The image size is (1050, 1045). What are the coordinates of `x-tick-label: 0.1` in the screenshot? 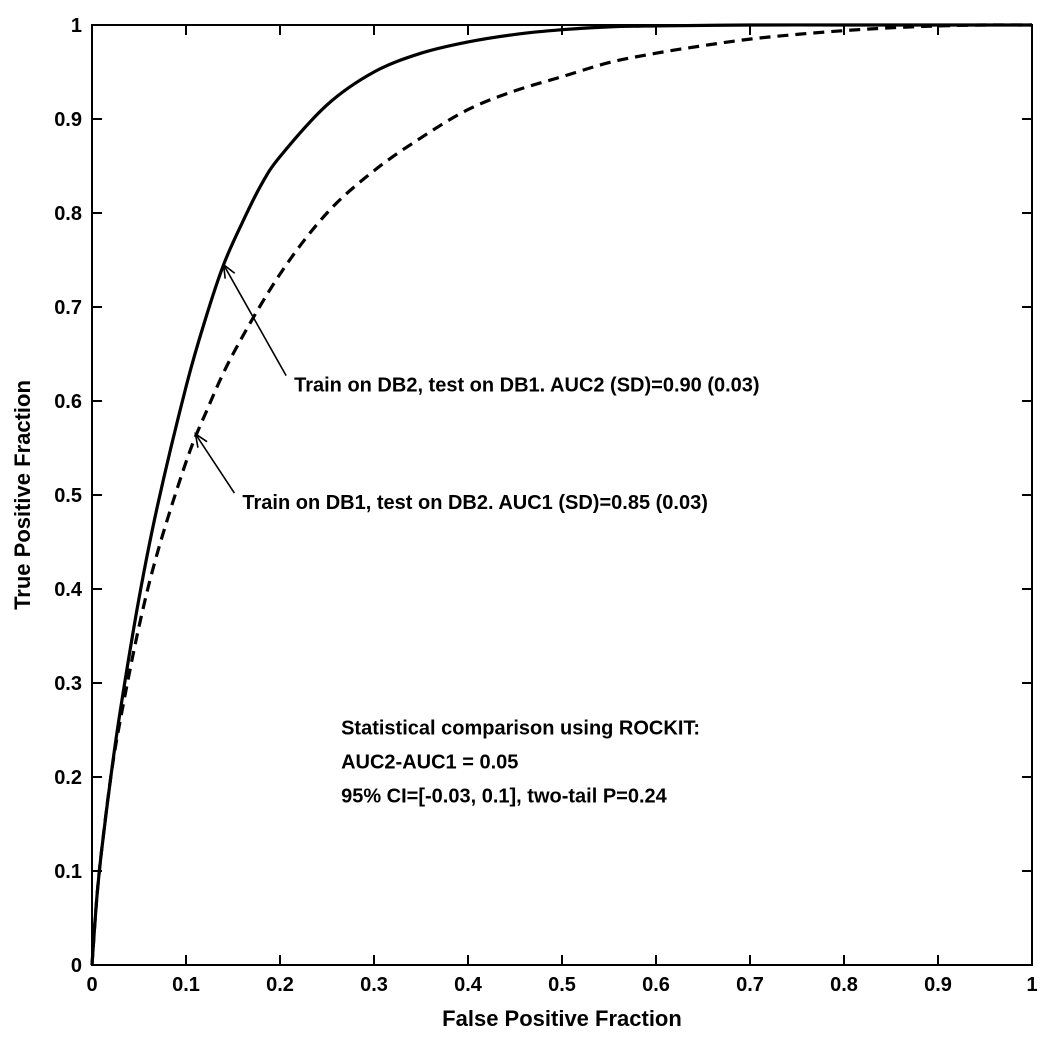 It's located at (186, 985).